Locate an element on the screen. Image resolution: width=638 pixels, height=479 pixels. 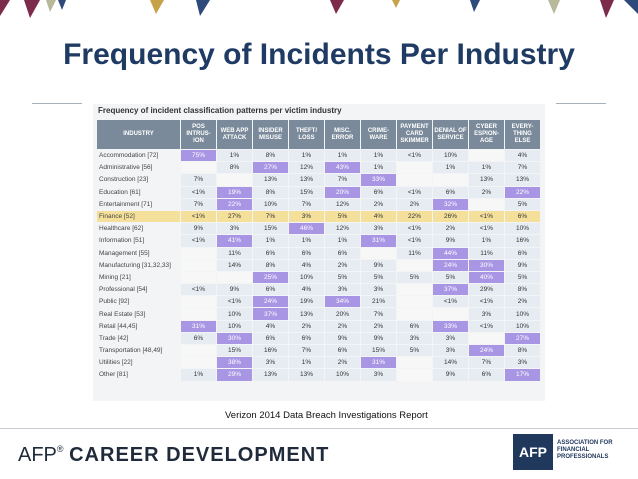
table-cell: 33% is located at coordinates (378, 180).